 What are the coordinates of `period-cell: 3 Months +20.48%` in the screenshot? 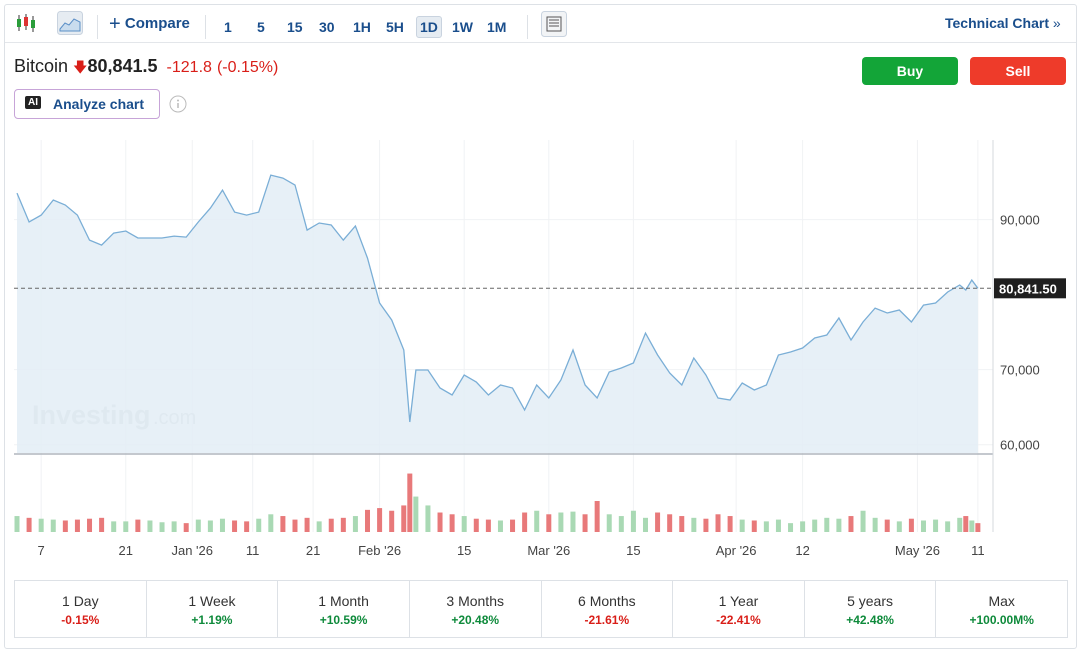 It's located at (476, 609).